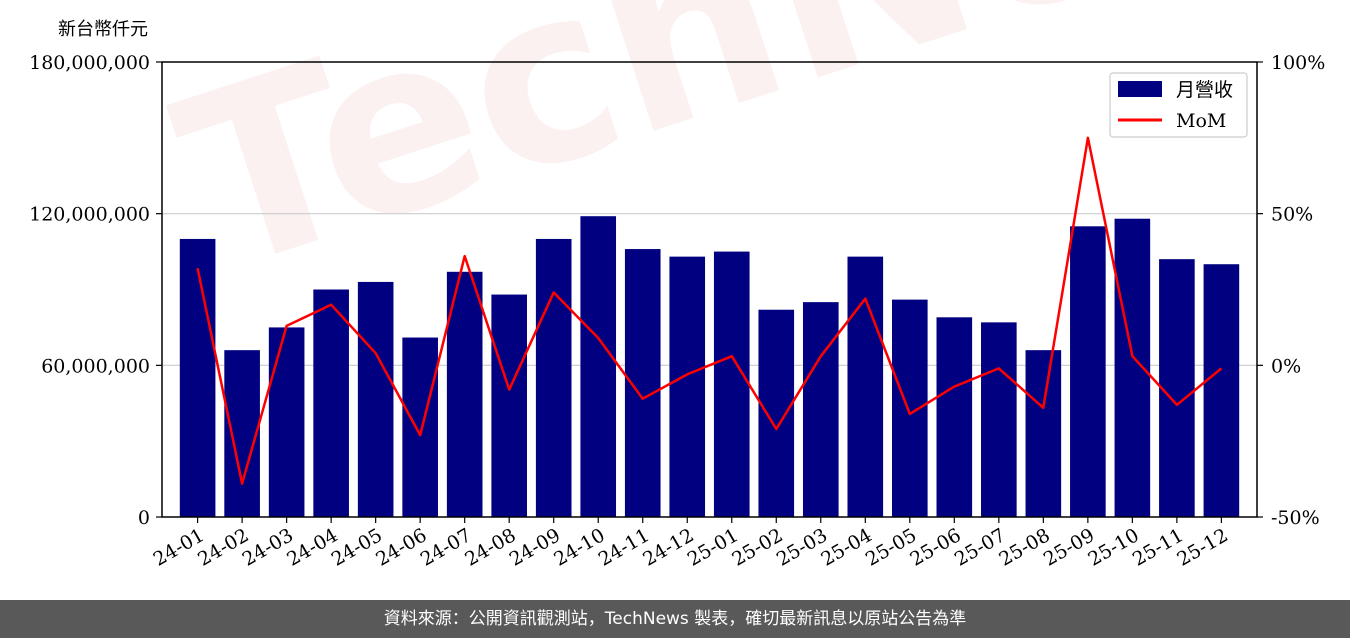 This screenshot has width=1350, height=638. What do you see at coordinates (89, 63) in the screenshot?
I see `y-left-tick-label: 180,000,000` at bounding box center [89, 63].